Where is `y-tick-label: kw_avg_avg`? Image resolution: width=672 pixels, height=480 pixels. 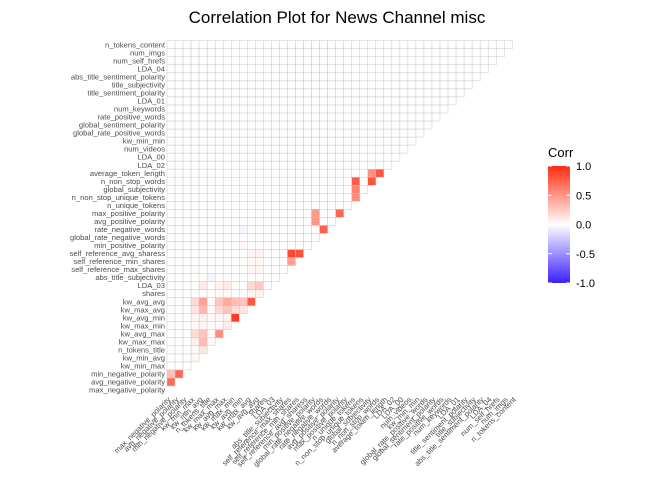 y-tick-label: kw_avg_avg is located at coordinates (144, 301).